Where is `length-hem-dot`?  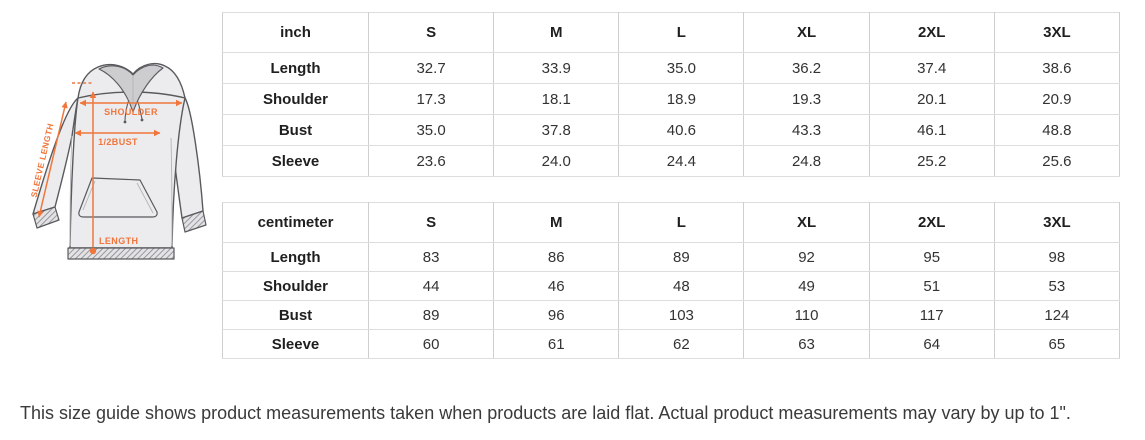 length-hem-dot is located at coordinates (93, 251).